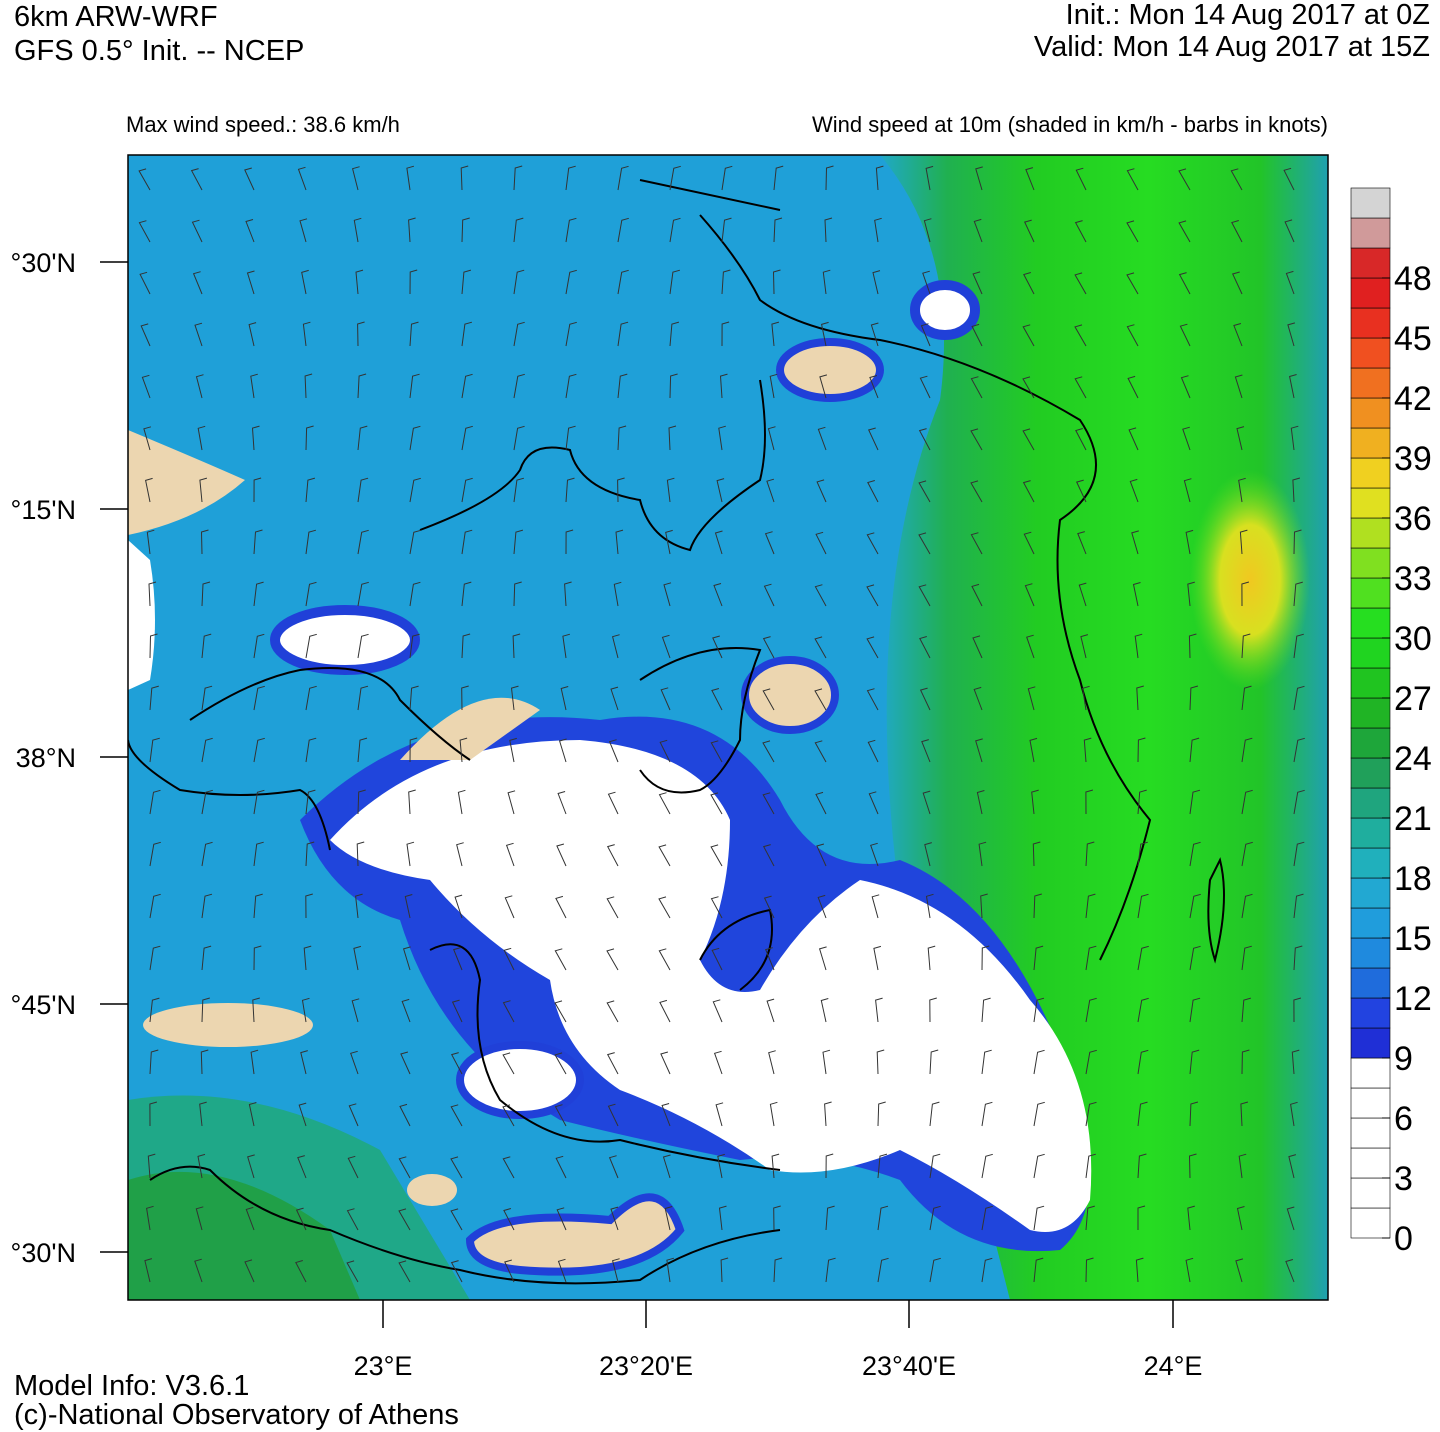 The image size is (1440, 1432). Describe the element at coordinates (1413, 879) in the screenshot. I see `colorbar-label: 18` at that location.